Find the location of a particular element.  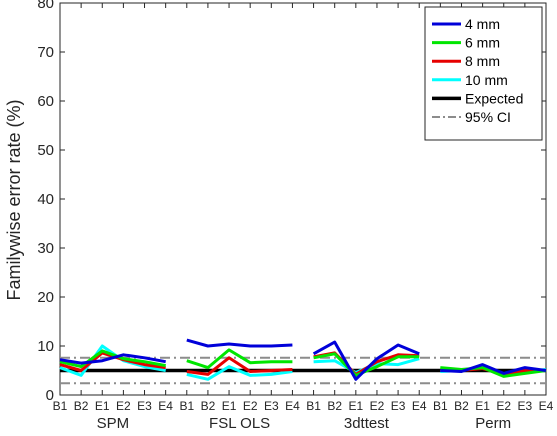

legend: 4 mm 6 mm 8 mm 10 mm Expected 95% CI is located at coordinates (483, 73).